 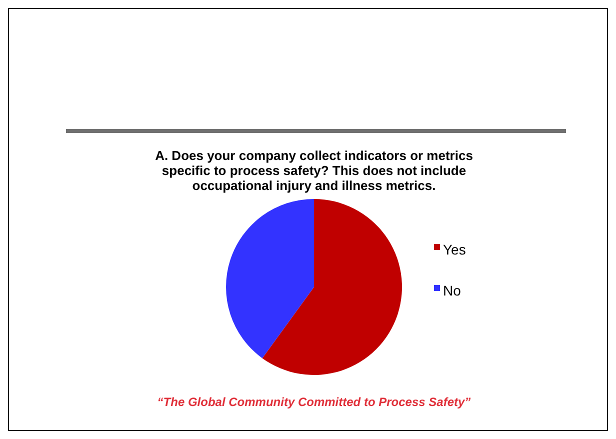 What do you see at coordinates (314, 402) in the screenshot?
I see `text: “The Global Community Committed to Process Safety”` at bounding box center [314, 402].